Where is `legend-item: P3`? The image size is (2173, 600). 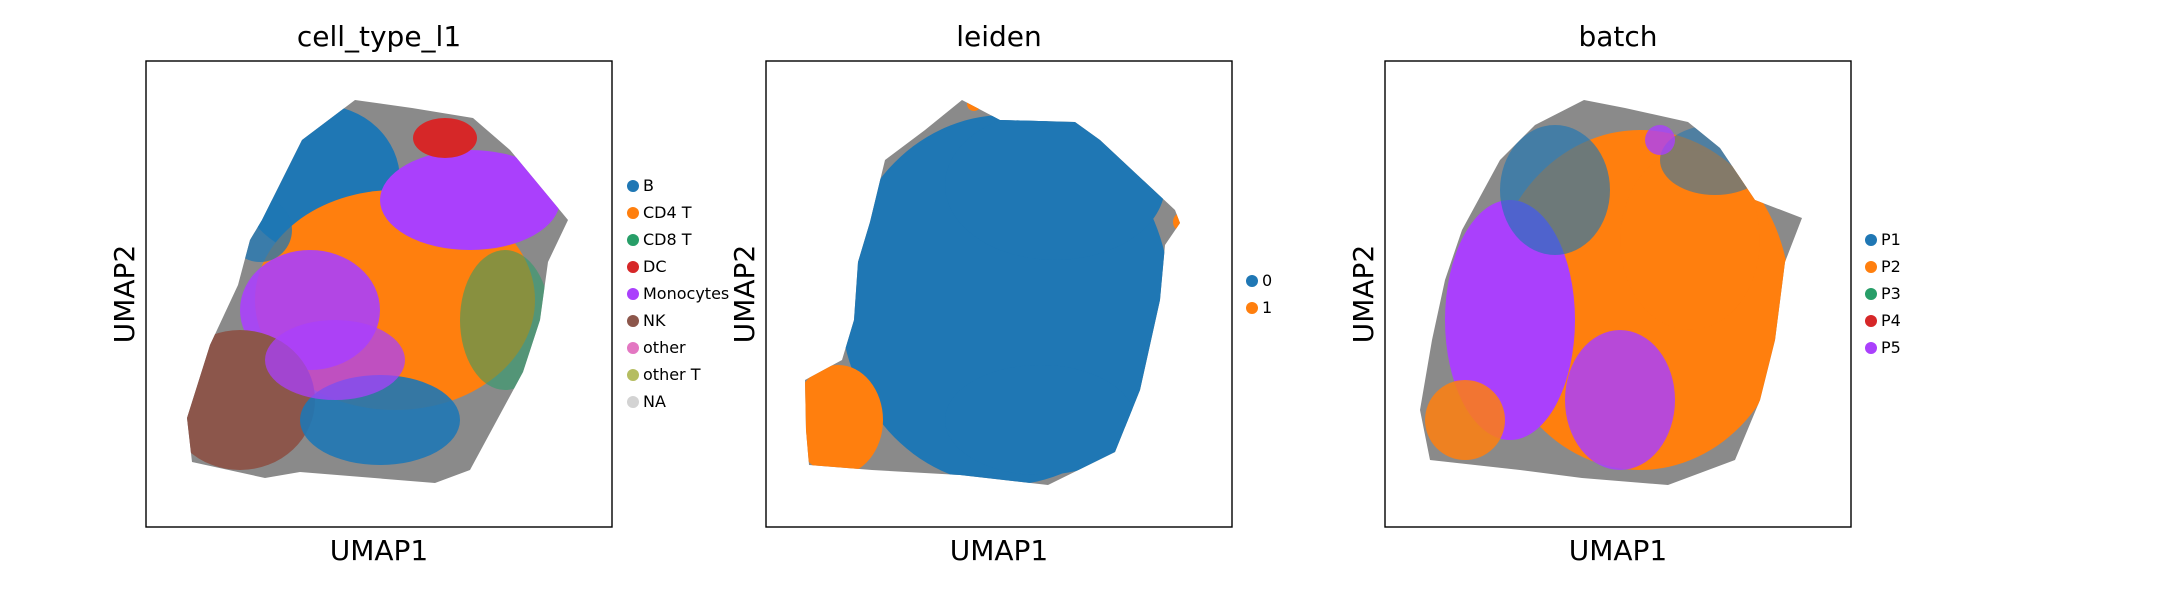 legend-item: P3 is located at coordinates (1883, 293).